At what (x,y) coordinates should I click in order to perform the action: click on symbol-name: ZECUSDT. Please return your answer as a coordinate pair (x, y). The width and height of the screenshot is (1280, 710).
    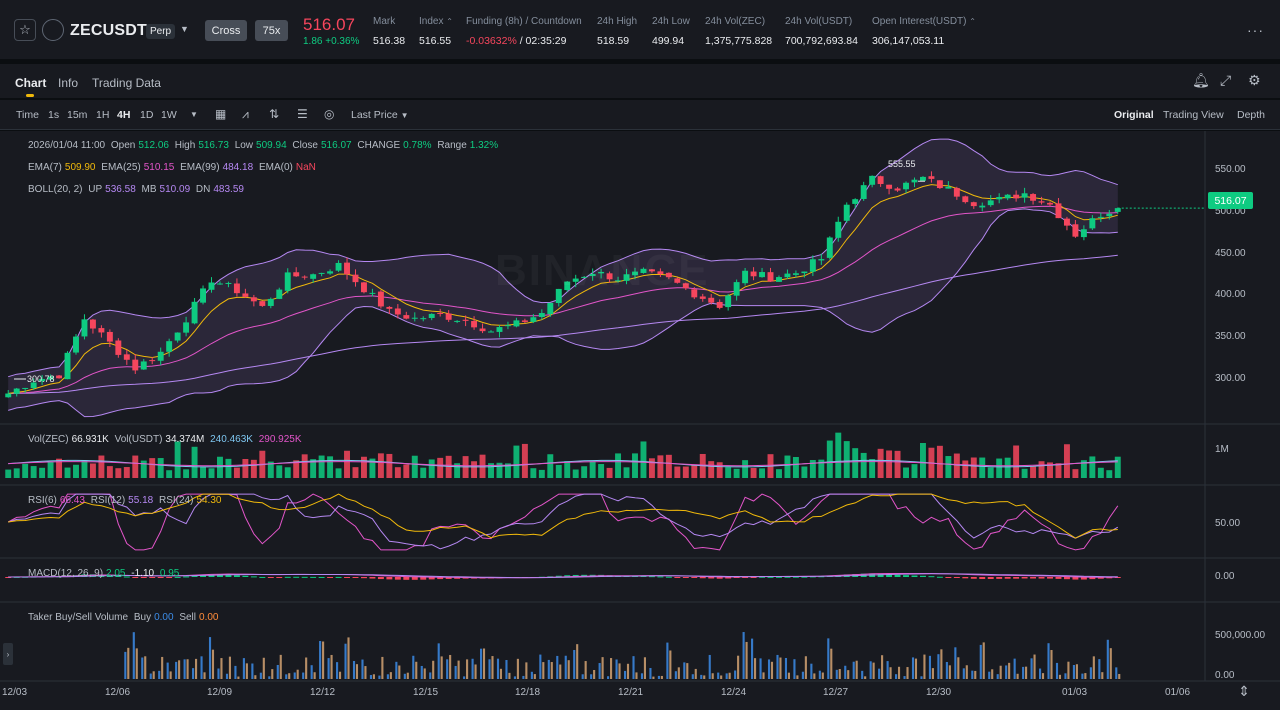
    Looking at the image, I should click on (108, 30).